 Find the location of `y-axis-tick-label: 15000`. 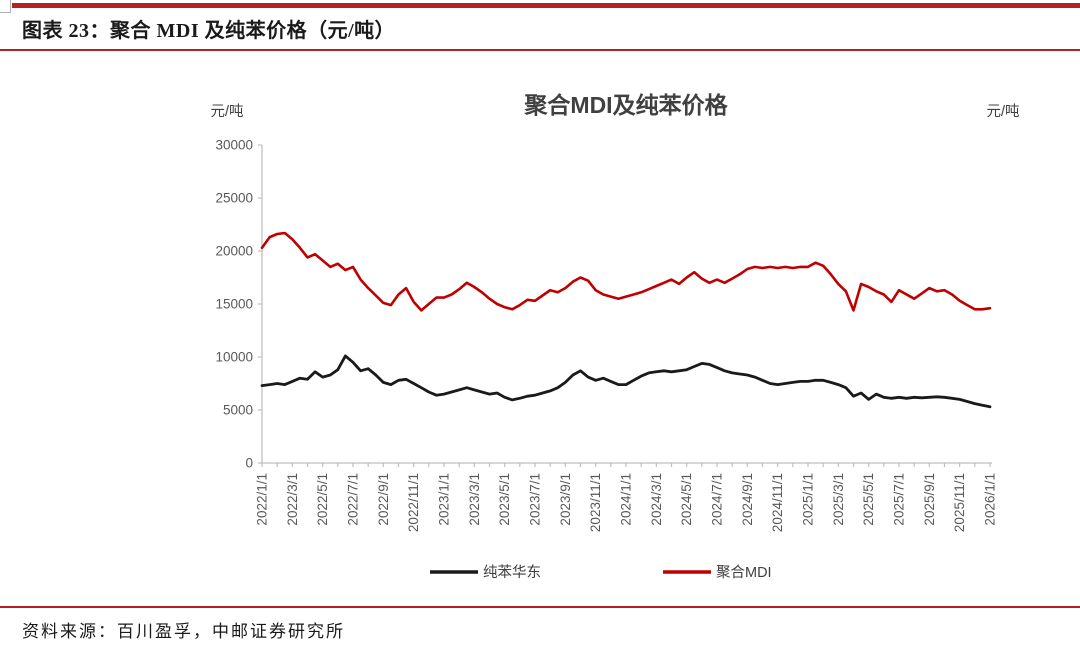

y-axis-tick-label: 15000 is located at coordinates (234, 304).